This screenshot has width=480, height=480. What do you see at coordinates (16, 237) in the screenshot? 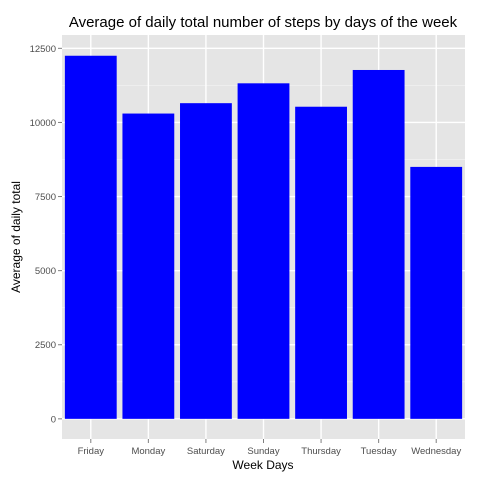
I see `y-axis-title: Average of daily total` at bounding box center [16, 237].